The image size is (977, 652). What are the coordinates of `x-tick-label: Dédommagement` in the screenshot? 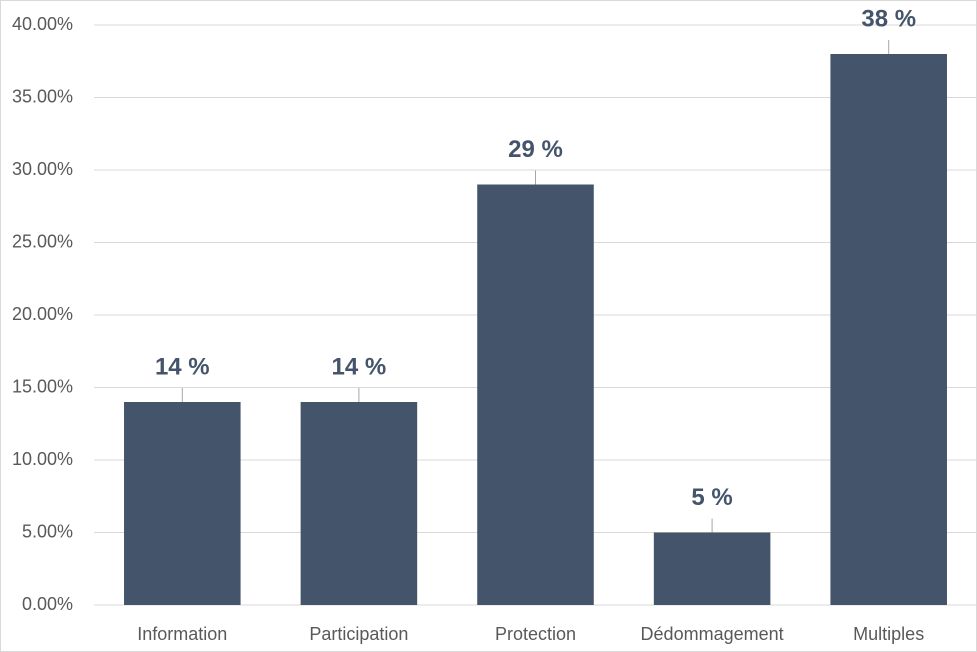 It's located at (712, 634).